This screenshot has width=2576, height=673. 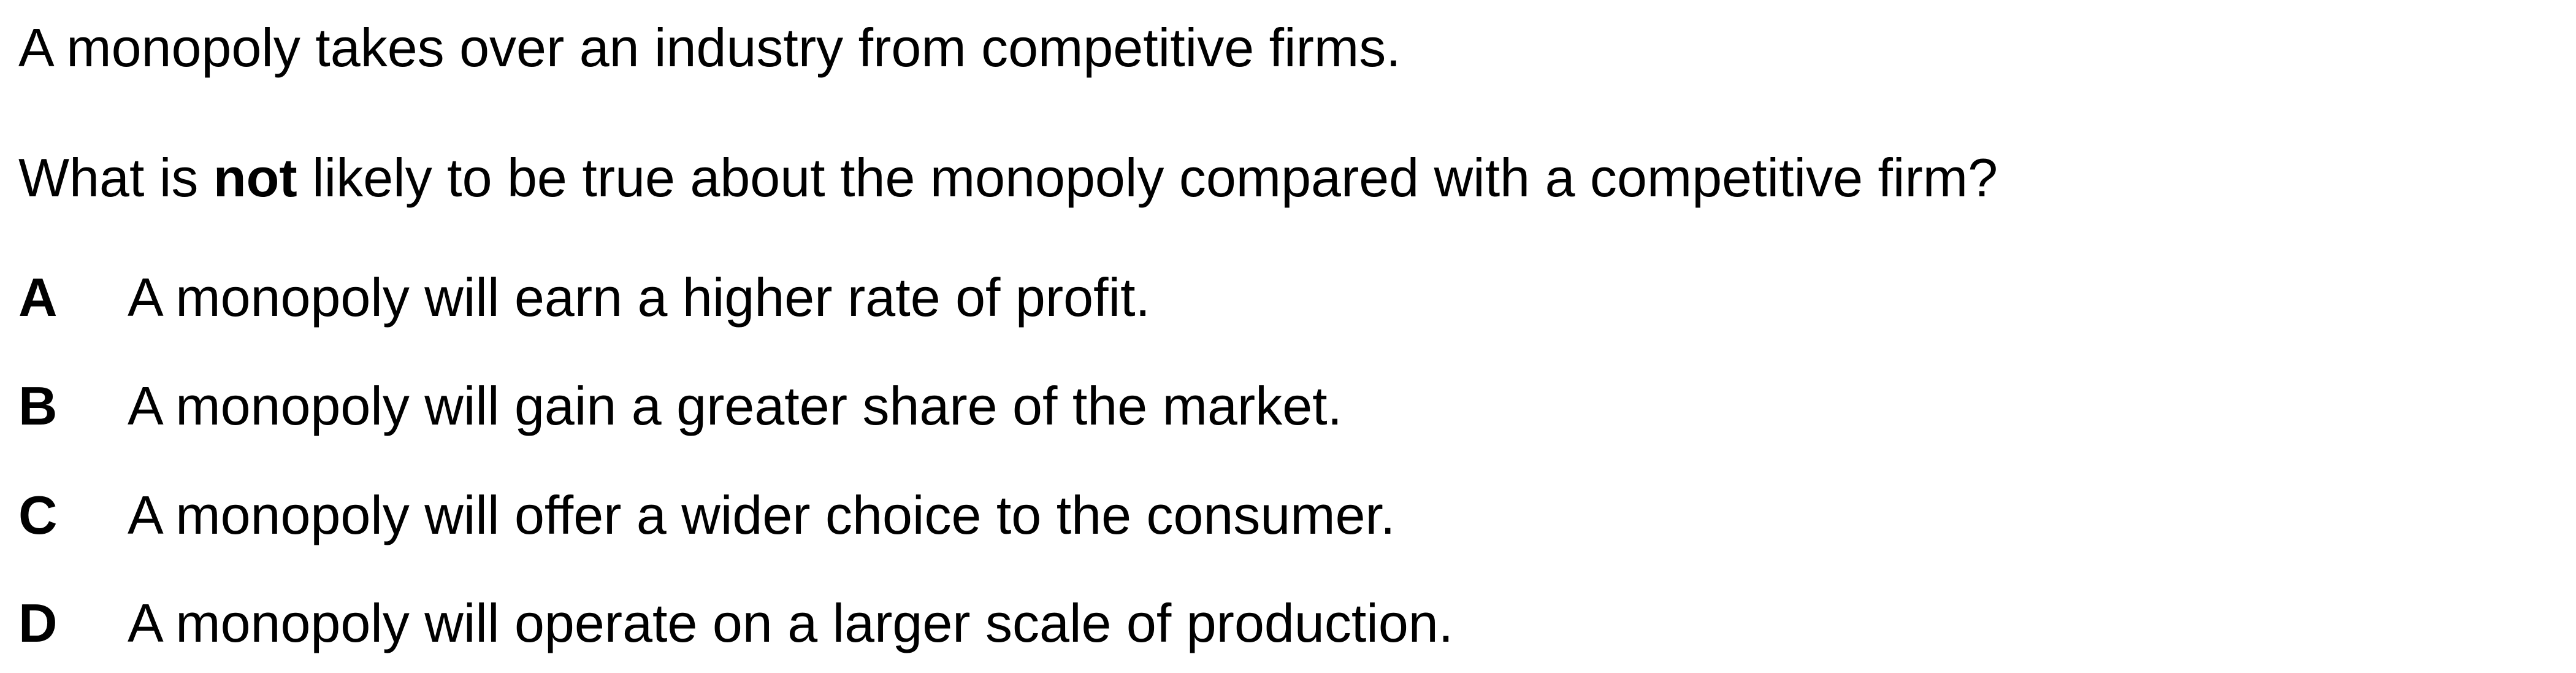 What do you see at coordinates (38, 515) in the screenshot?
I see `option-c-letter: C` at bounding box center [38, 515].